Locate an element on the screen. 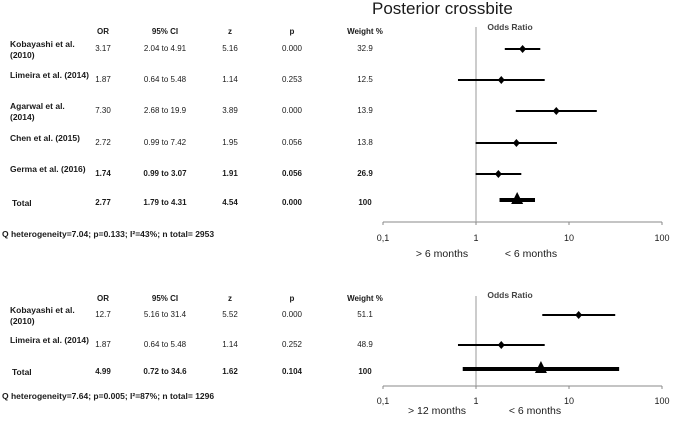 The height and width of the screenshot is (421, 675). or-value: 12.7 is located at coordinates (103, 314).